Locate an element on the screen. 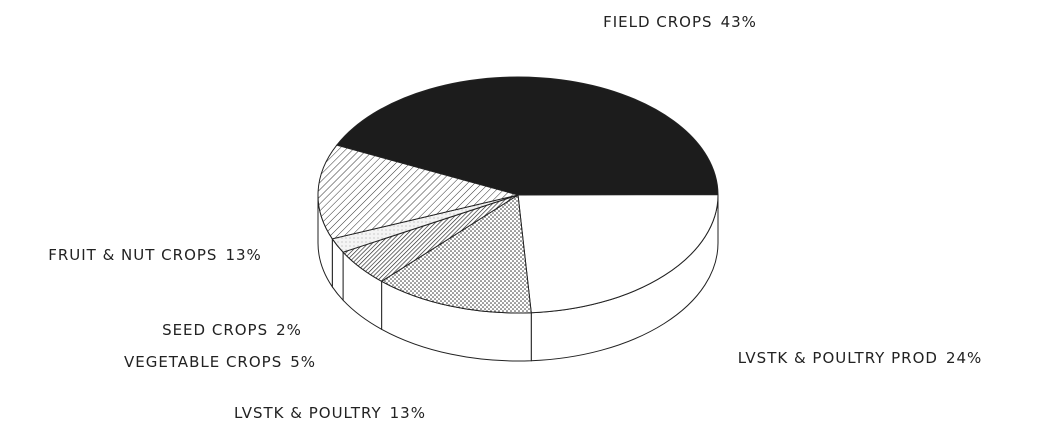 The image size is (1039, 428). value-label: 24% is located at coordinates (964, 358).